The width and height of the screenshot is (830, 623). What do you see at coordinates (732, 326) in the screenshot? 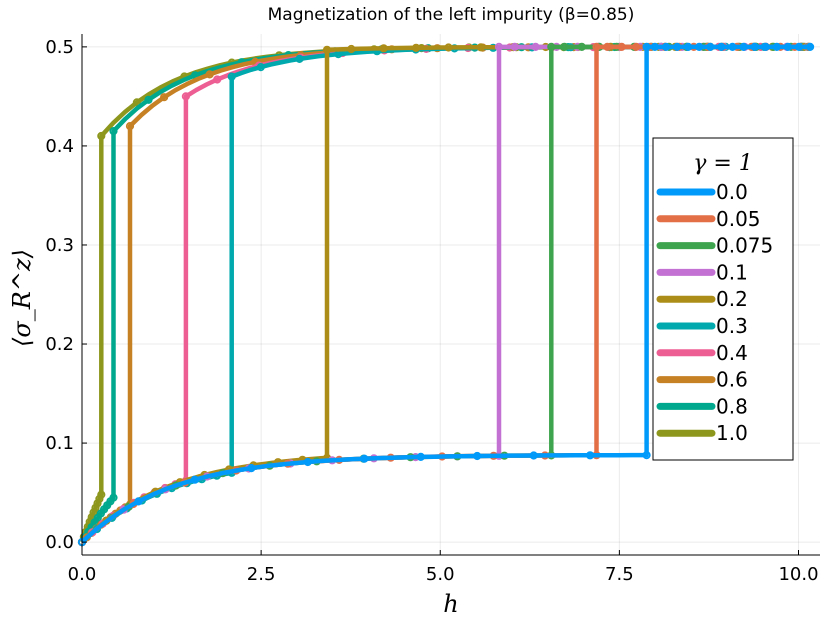
I see `legend-label-0.3: 0.3` at bounding box center [732, 326].